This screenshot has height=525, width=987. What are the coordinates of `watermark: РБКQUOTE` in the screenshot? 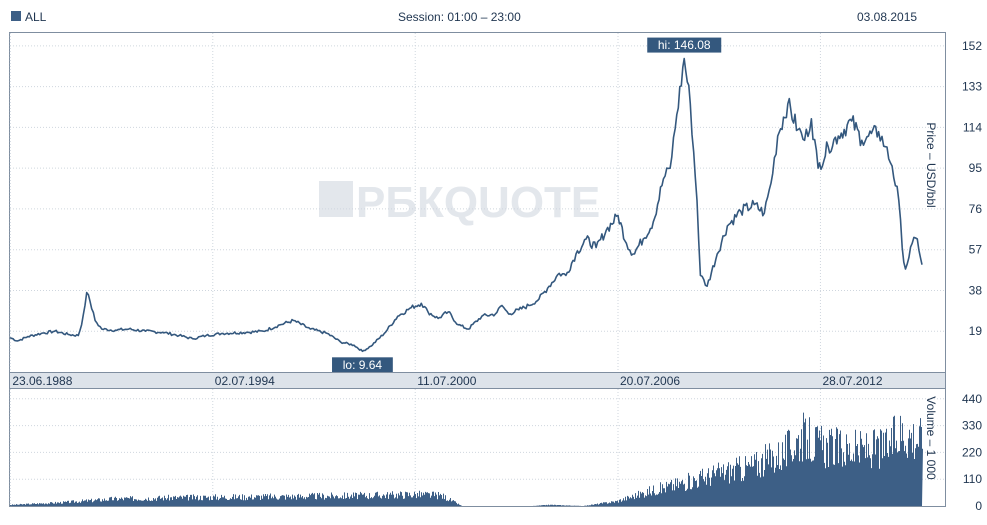 It's located at (459, 202).